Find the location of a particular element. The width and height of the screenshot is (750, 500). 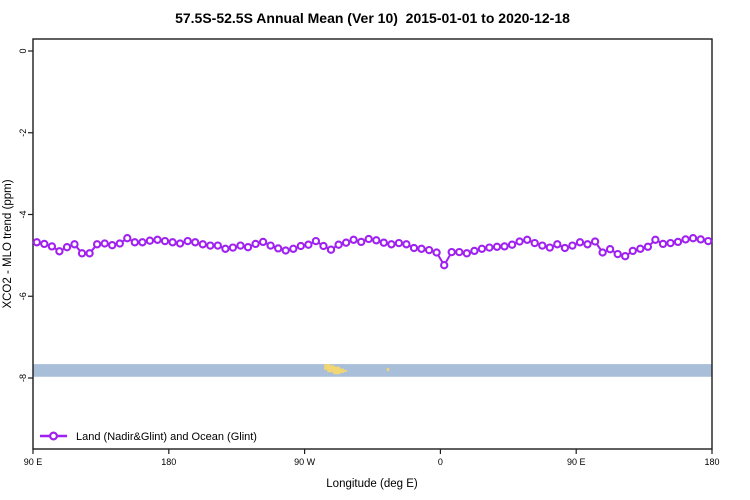

y-axis-ticks: 0 -2 -4 -6 -8 is located at coordinates (25, 215).